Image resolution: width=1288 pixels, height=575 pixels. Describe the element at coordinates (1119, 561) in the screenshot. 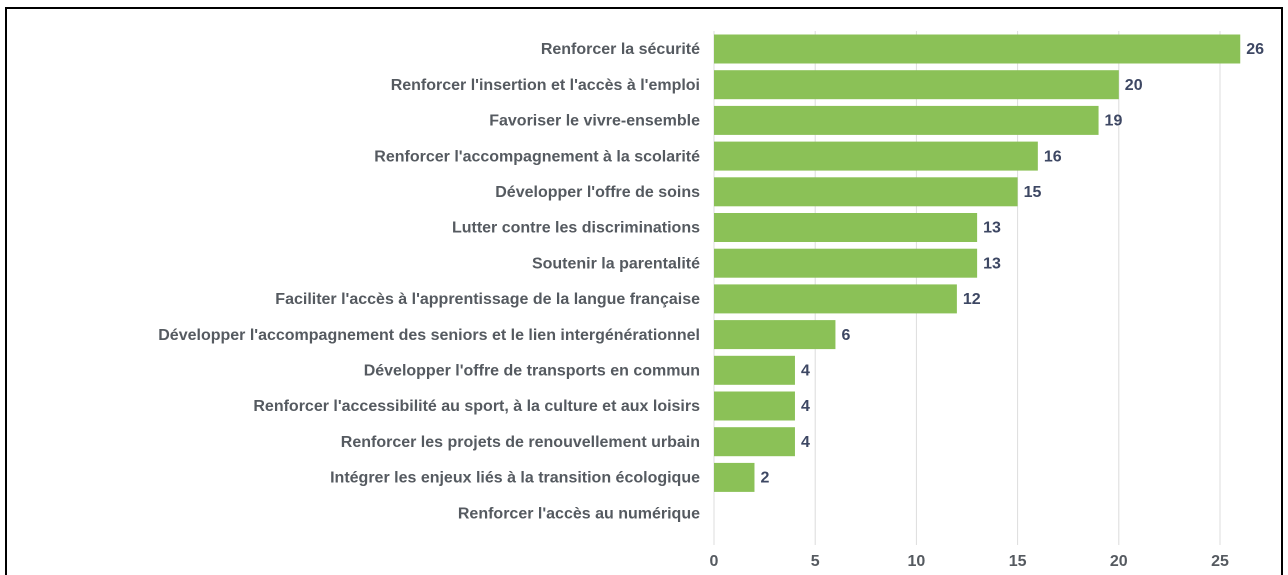

I see `x-tick-label: 20` at that location.